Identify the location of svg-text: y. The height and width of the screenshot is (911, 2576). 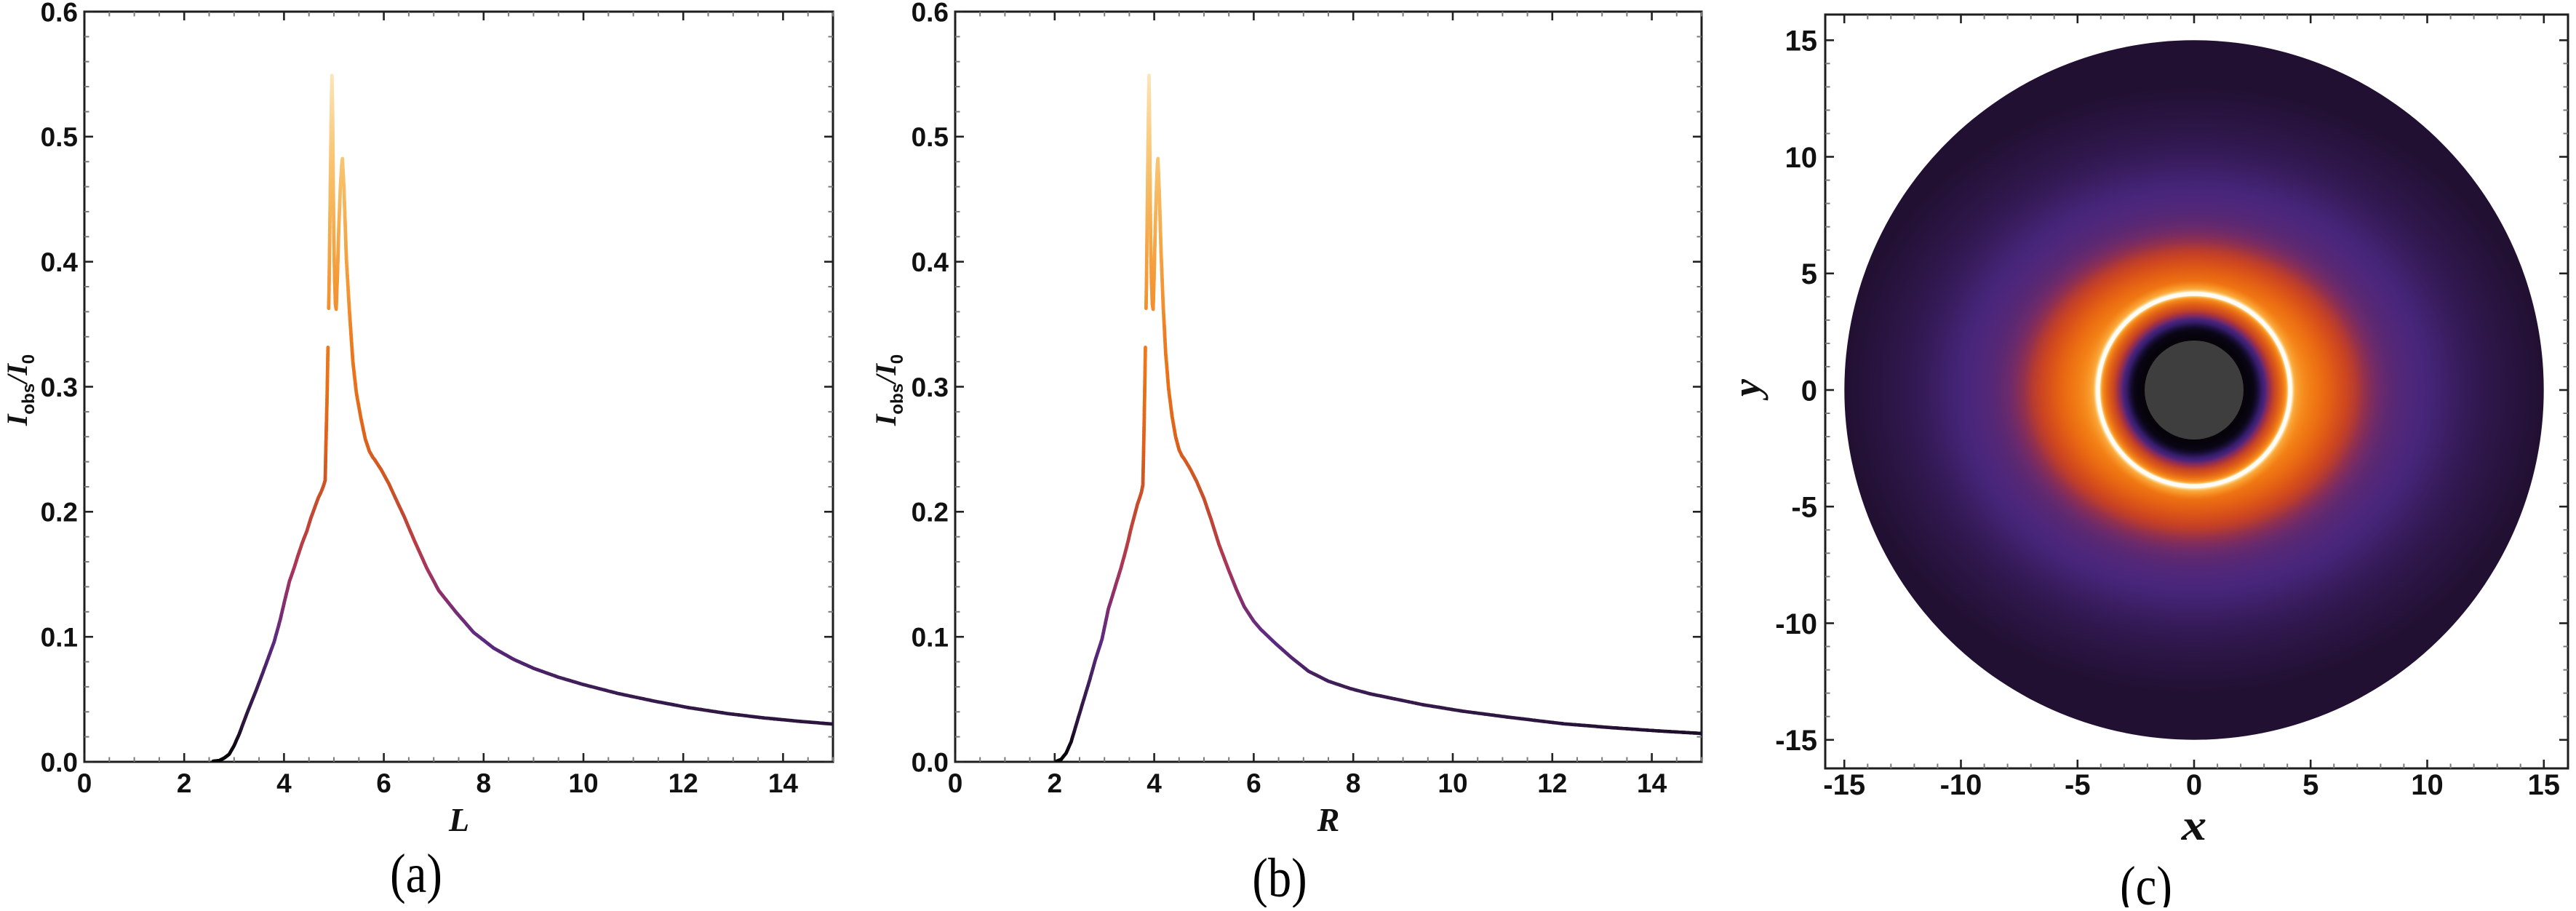
(1746, 390).